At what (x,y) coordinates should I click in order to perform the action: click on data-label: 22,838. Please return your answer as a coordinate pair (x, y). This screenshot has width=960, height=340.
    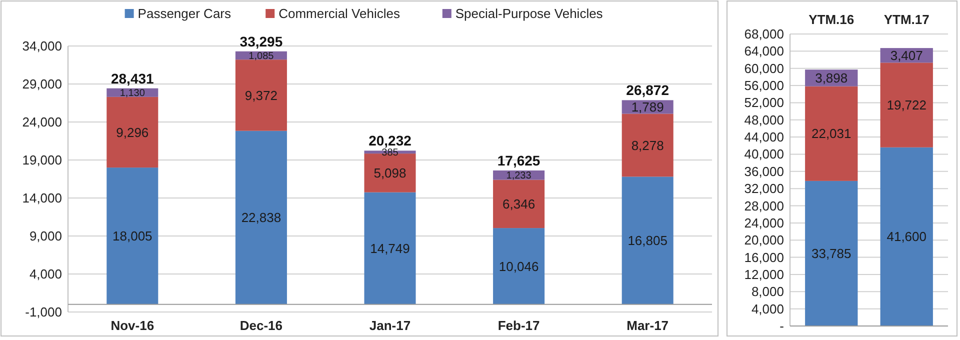
    Looking at the image, I should click on (261, 218).